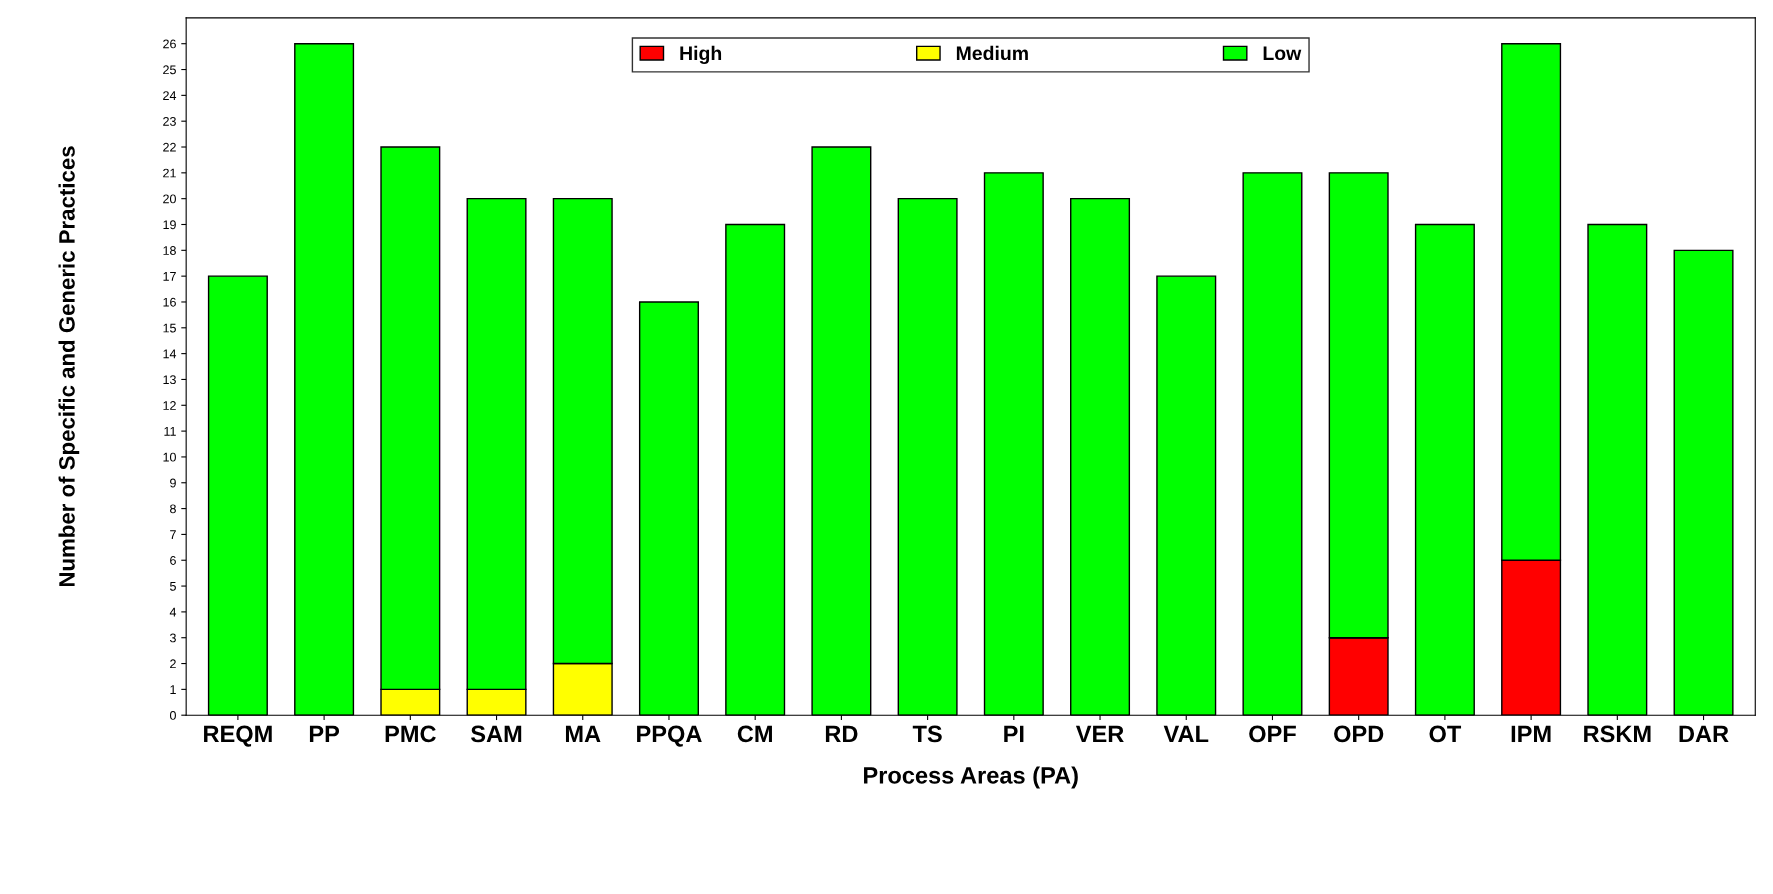 The width and height of the screenshot is (1773, 894). Describe the element at coordinates (172, 715) in the screenshot. I see `y-tick-label: 0` at that location.